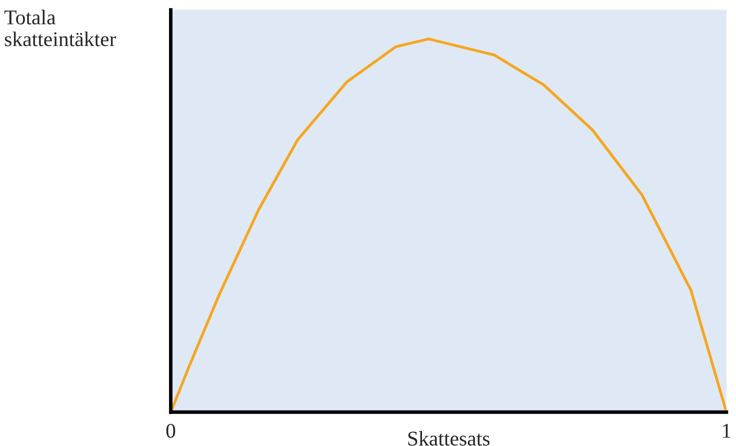 The image size is (736, 446). I want to click on x-axis-title: Skattesats, so click(449, 438).